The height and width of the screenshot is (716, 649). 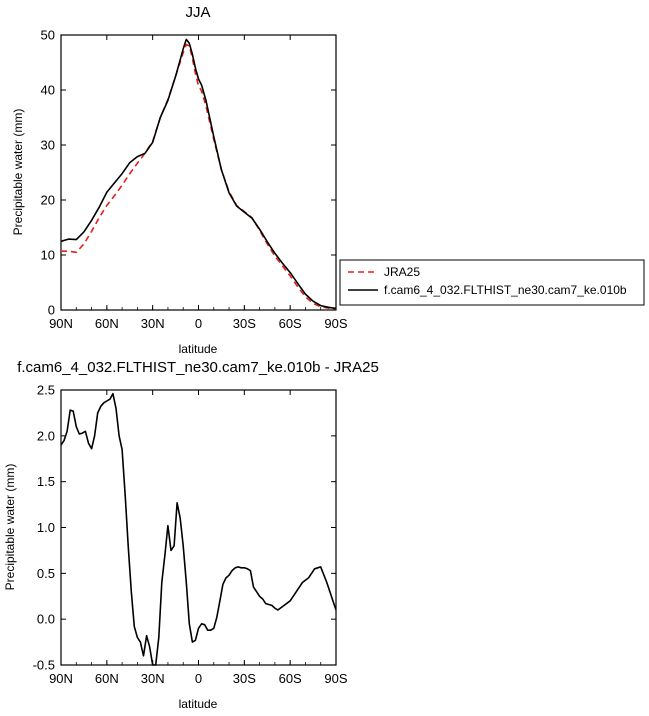 I want to click on upper-x-tick-label: 0, so click(x=198, y=323).